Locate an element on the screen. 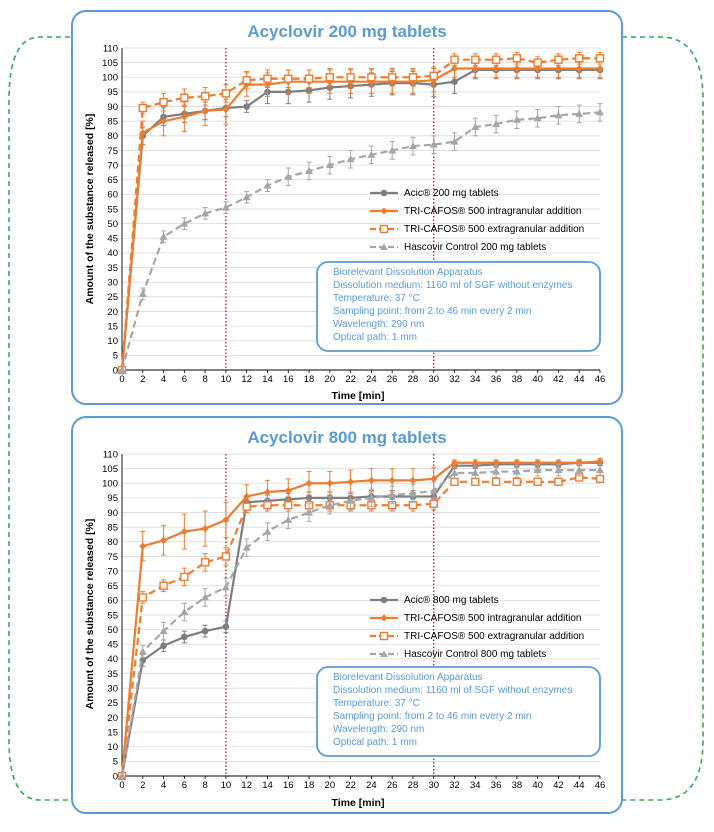  svg-text:Biorelevant Dissolution Appar: Biorelevant Dissolution Apparatus is located at coordinates (408, 272).